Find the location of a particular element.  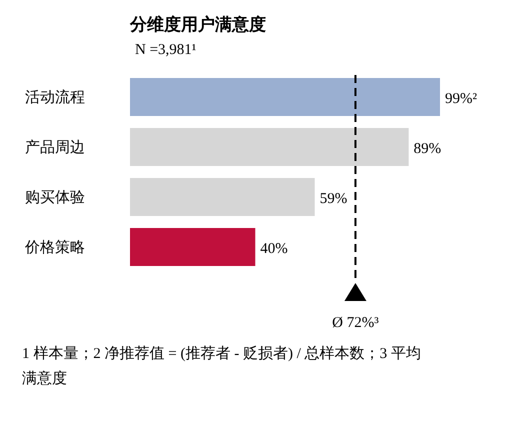

y-tick-label: 产品周边 is located at coordinates (55, 147).